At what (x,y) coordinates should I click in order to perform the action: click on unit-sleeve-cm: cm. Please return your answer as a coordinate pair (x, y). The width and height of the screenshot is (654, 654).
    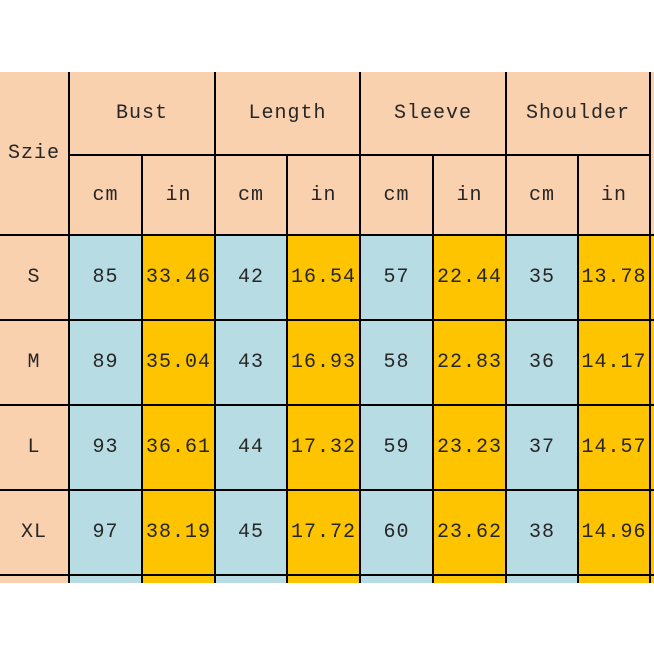
    Looking at the image, I should click on (397, 195).